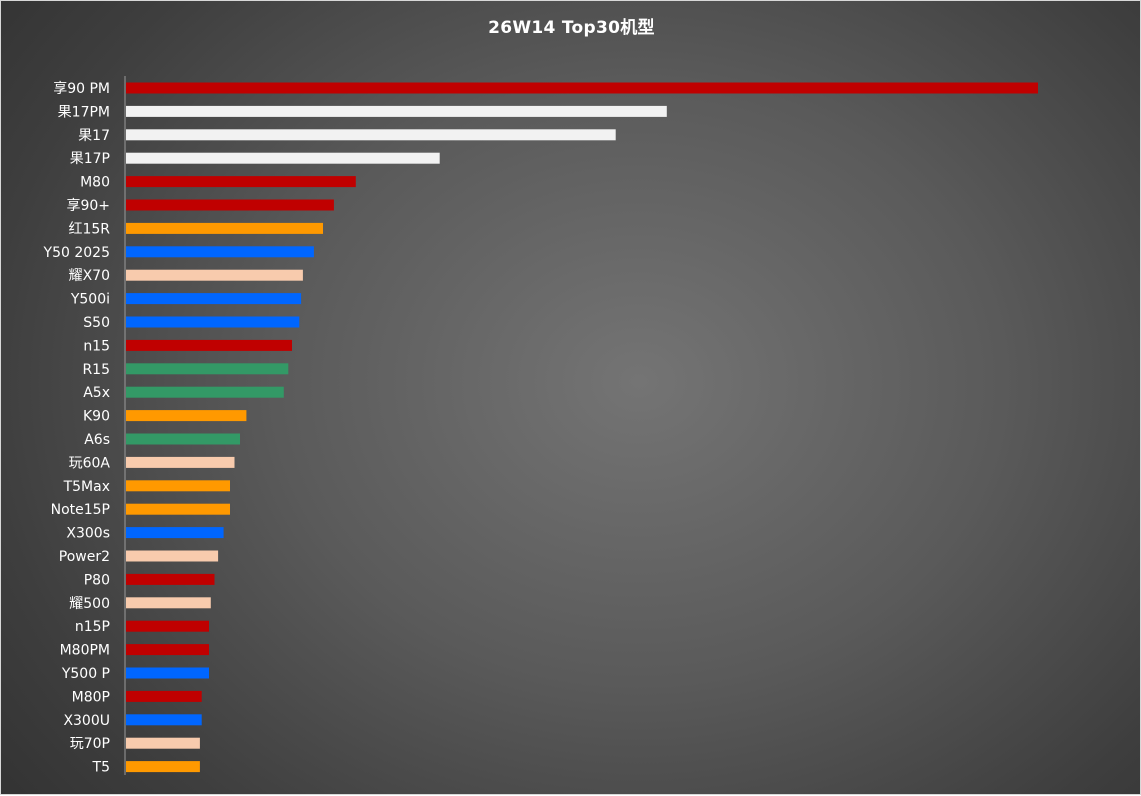  What do you see at coordinates (94, 136) in the screenshot?
I see `category-label-2: 果17` at bounding box center [94, 136].